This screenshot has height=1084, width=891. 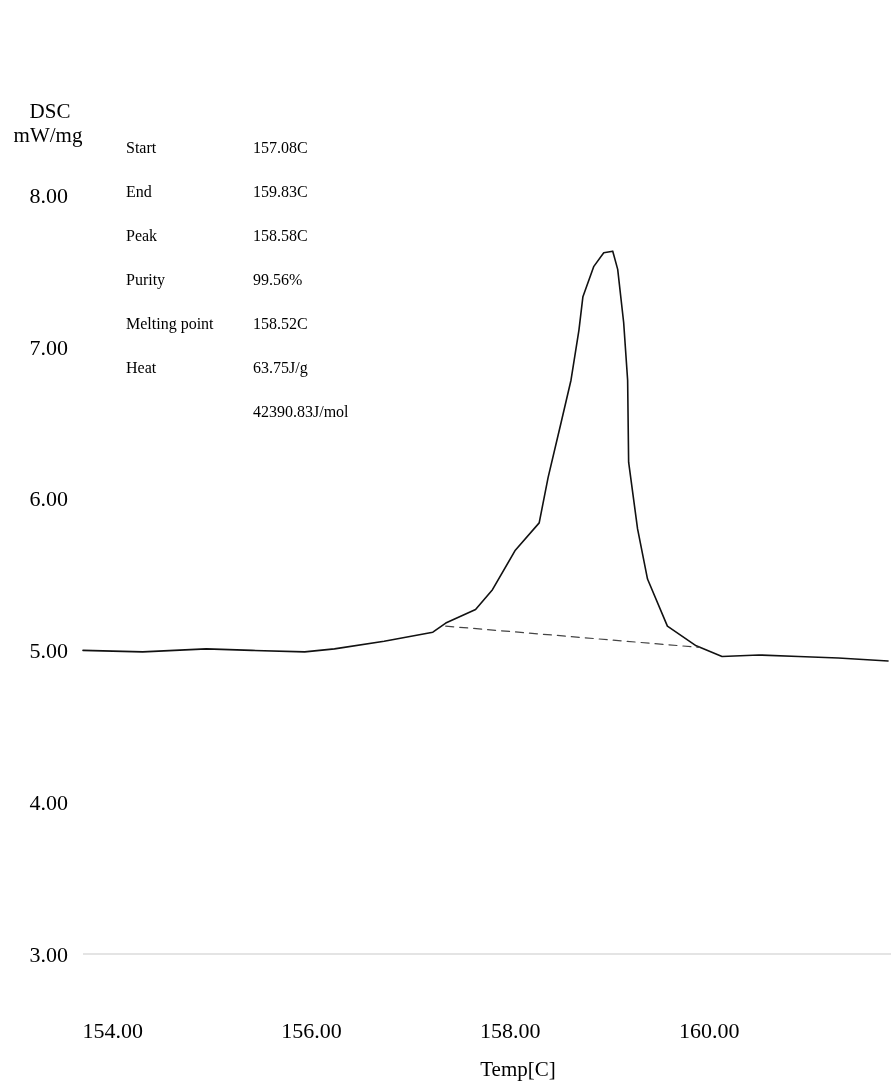 I want to click on annotation: 158.52C, so click(x=280, y=323).